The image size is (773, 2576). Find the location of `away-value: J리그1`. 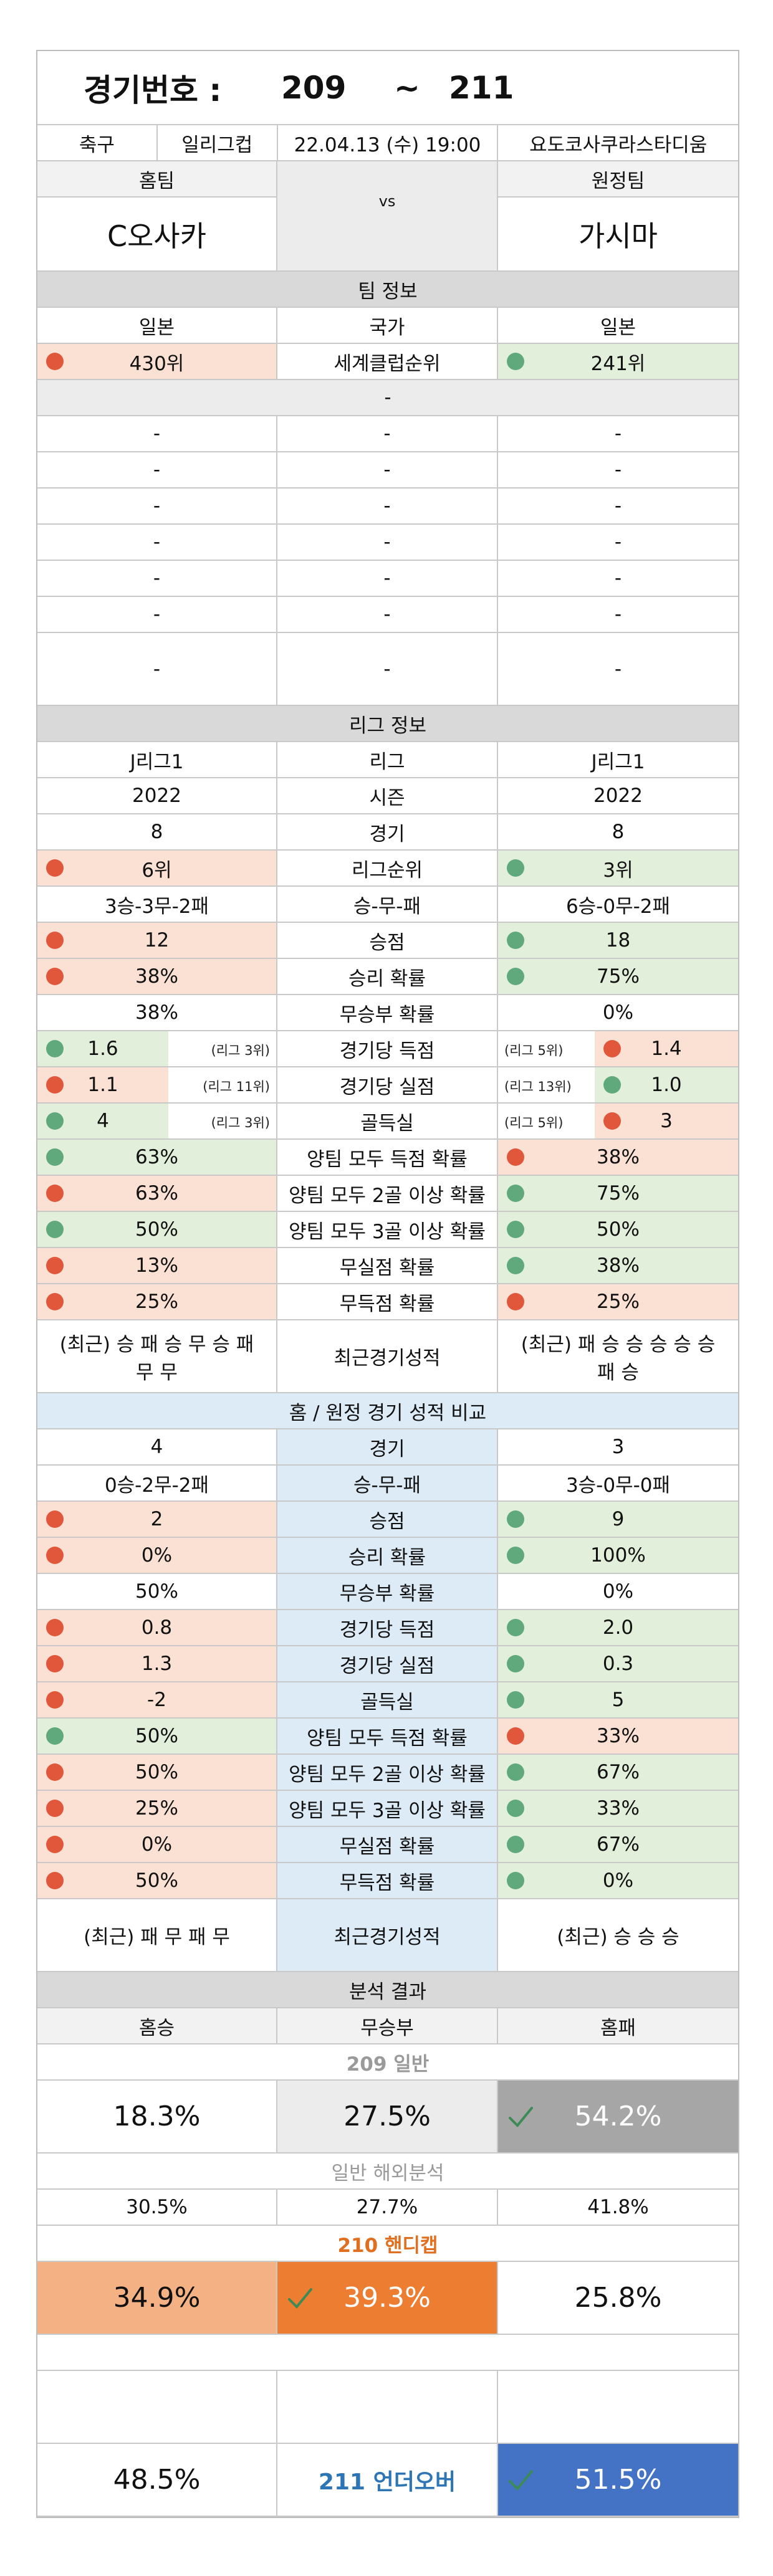

away-value: J리그1 is located at coordinates (618, 760).